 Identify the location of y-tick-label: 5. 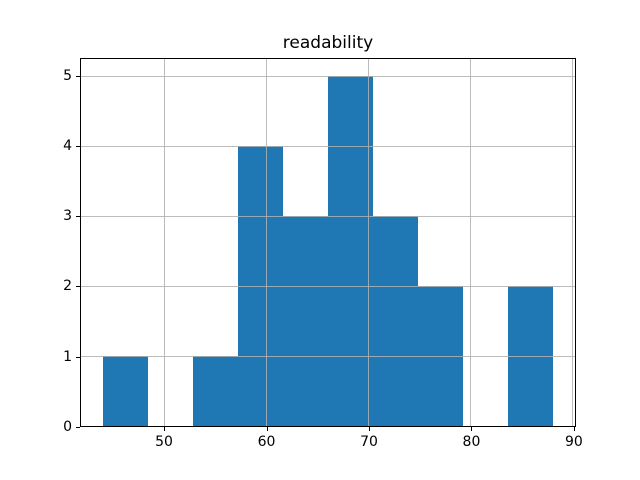
(67, 75).